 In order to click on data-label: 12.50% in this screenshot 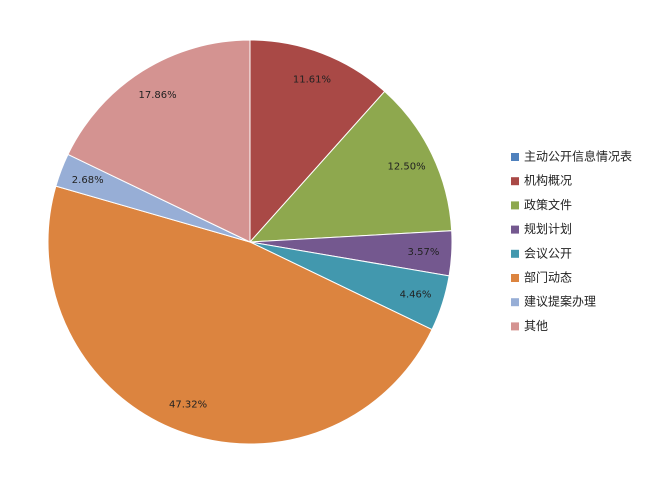, I will do `click(406, 167)`.